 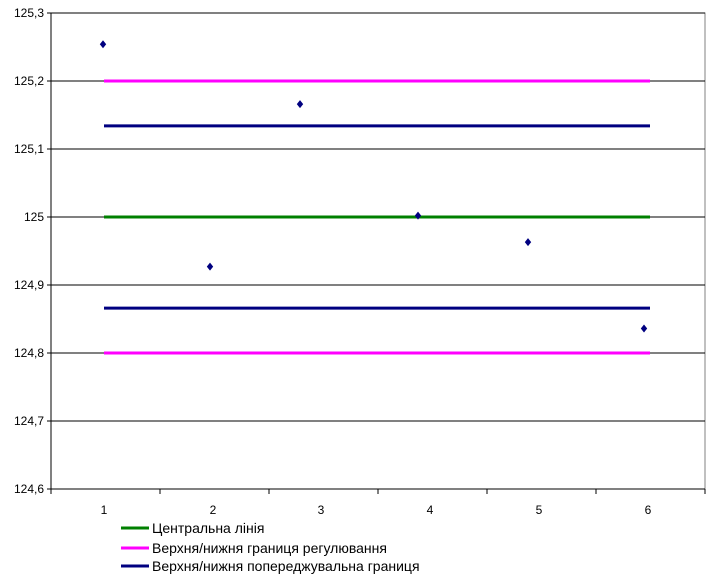 I want to click on y-tick-label: 125,2, so click(x=29, y=81).